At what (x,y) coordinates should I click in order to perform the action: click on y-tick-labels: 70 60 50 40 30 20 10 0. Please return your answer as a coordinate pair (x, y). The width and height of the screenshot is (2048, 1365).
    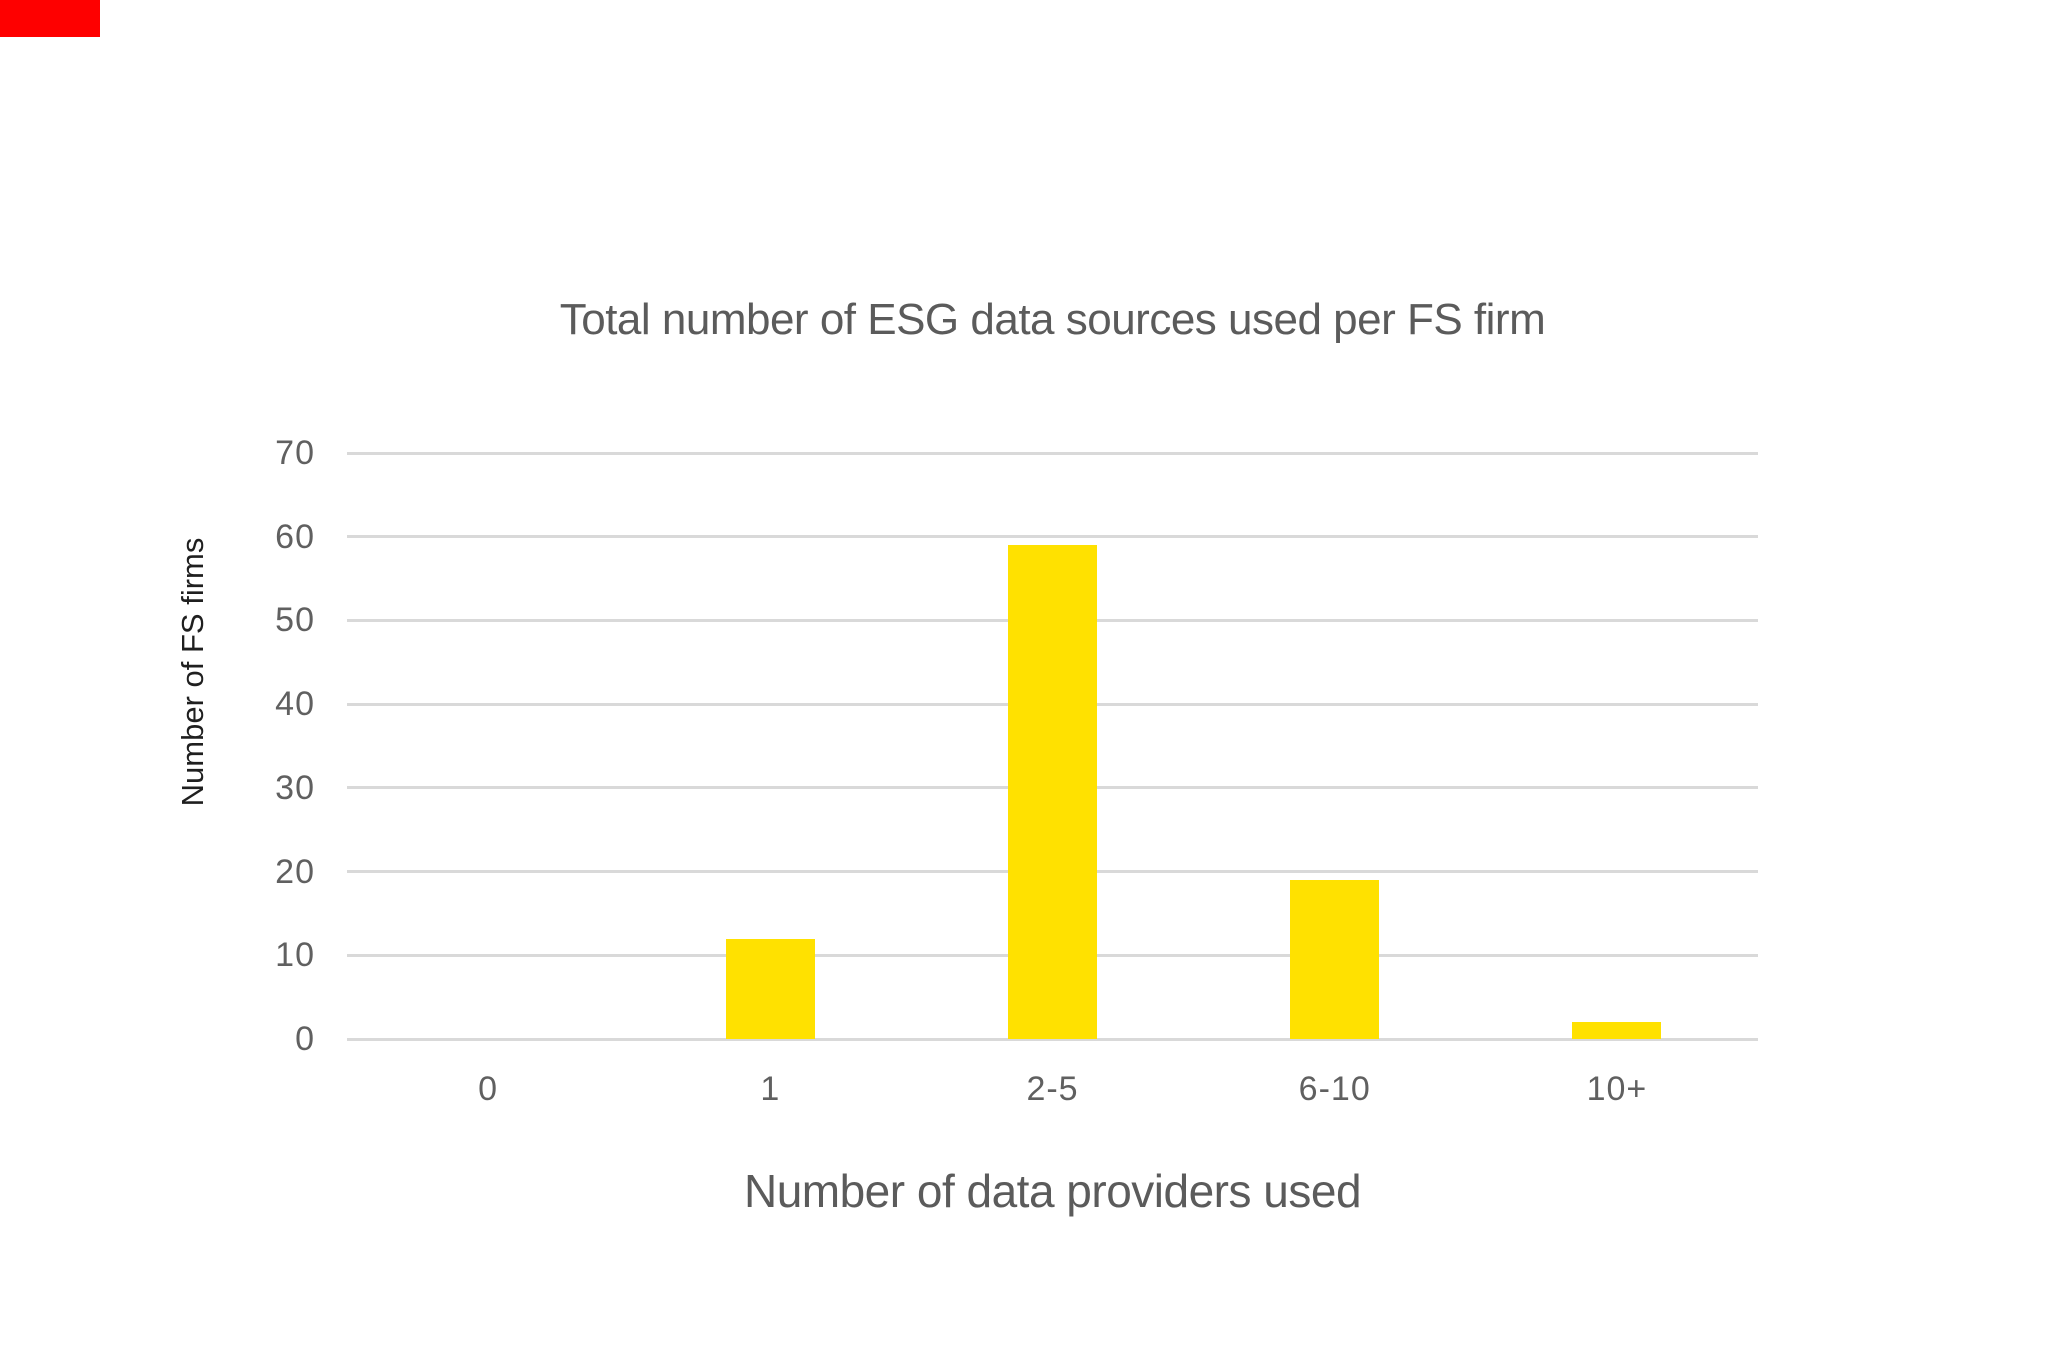
    Looking at the image, I should click on (157, 746).